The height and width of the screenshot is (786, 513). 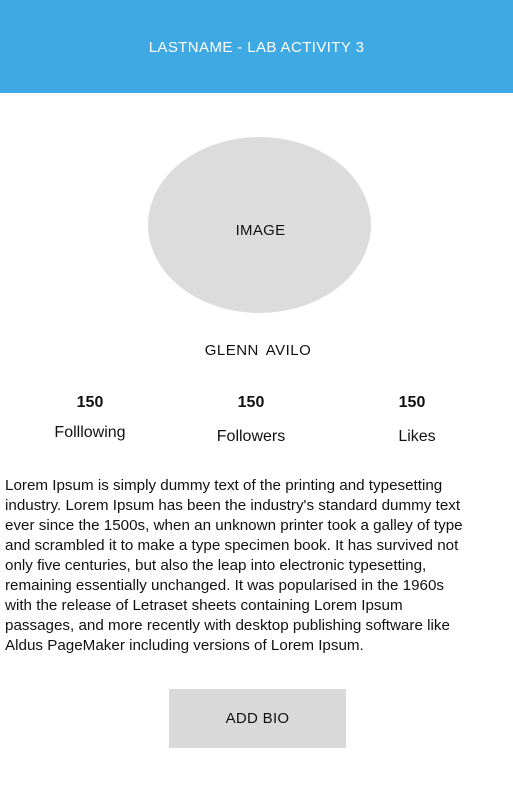 I want to click on followers-label: Followers, so click(x=251, y=436).